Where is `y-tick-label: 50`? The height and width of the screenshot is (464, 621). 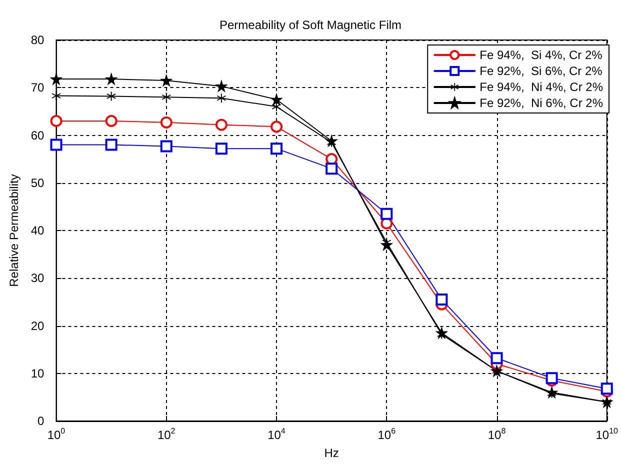
y-tick-label: 50 is located at coordinates (37, 183).